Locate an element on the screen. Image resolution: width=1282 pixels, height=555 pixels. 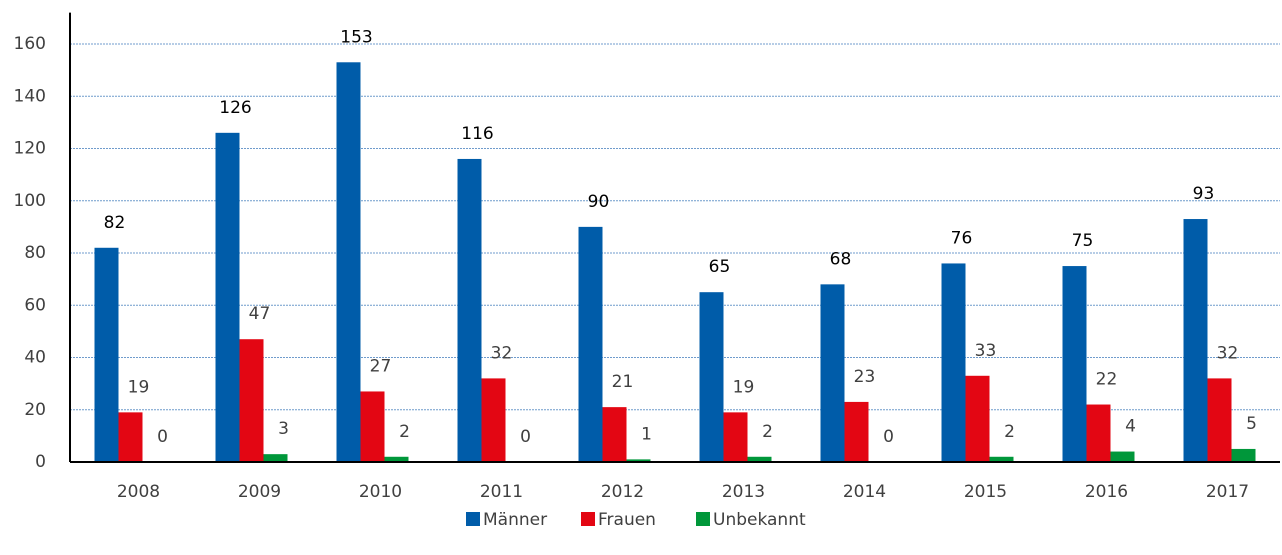
y-tick-label: 40 is located at coordinates (35, 358).